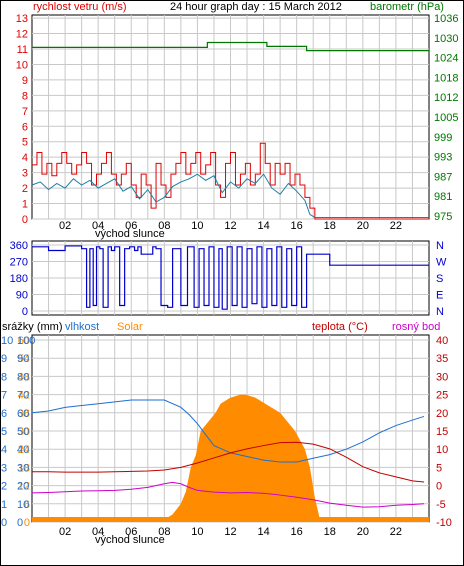 Image resolution: width=464 pixels, height=566 pixels. What do you see at coordinates (7, 341) in the screenshot?
I see `rain-tick-label: 10` at bounding box center [7, 341].